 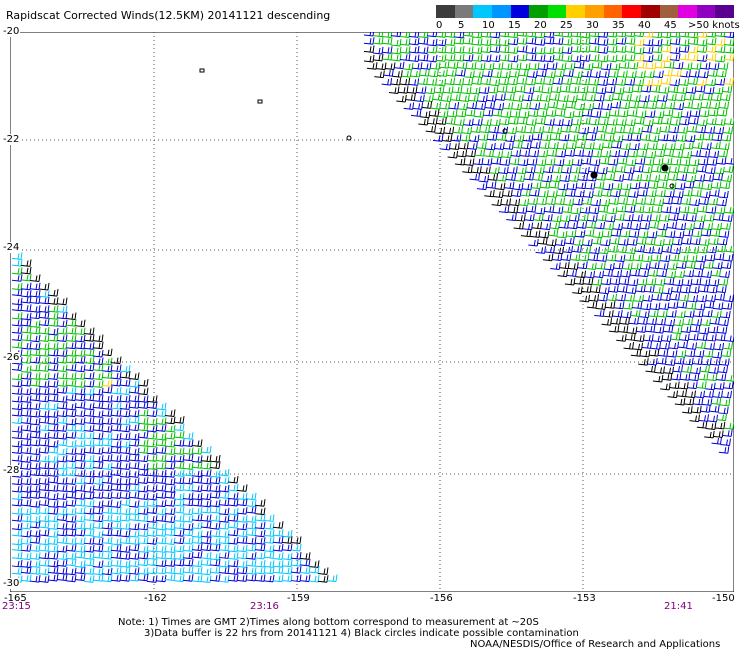 What do you see at coordinates (514, 25) in the screenshot?
I see `legend-label: 15` at bounding box center [514, 25].